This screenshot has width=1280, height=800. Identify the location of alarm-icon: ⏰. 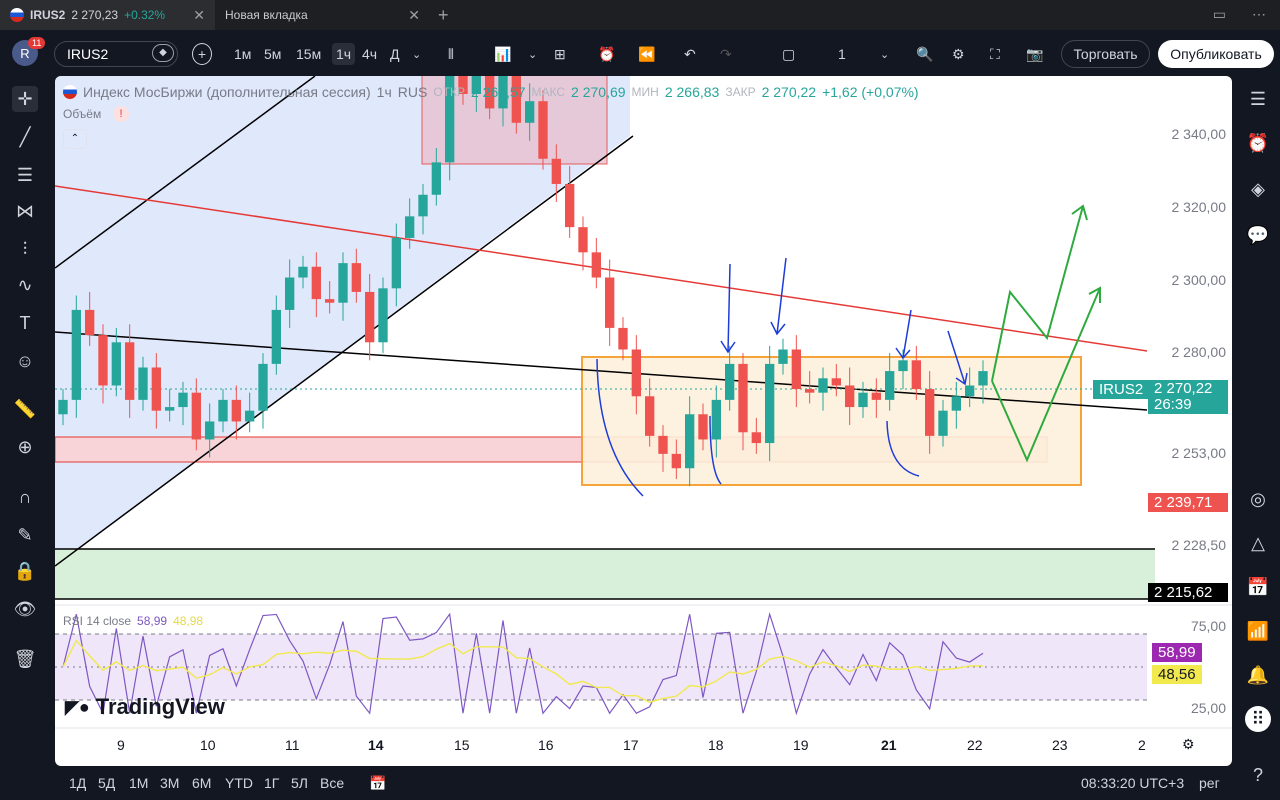
(1258, 142).